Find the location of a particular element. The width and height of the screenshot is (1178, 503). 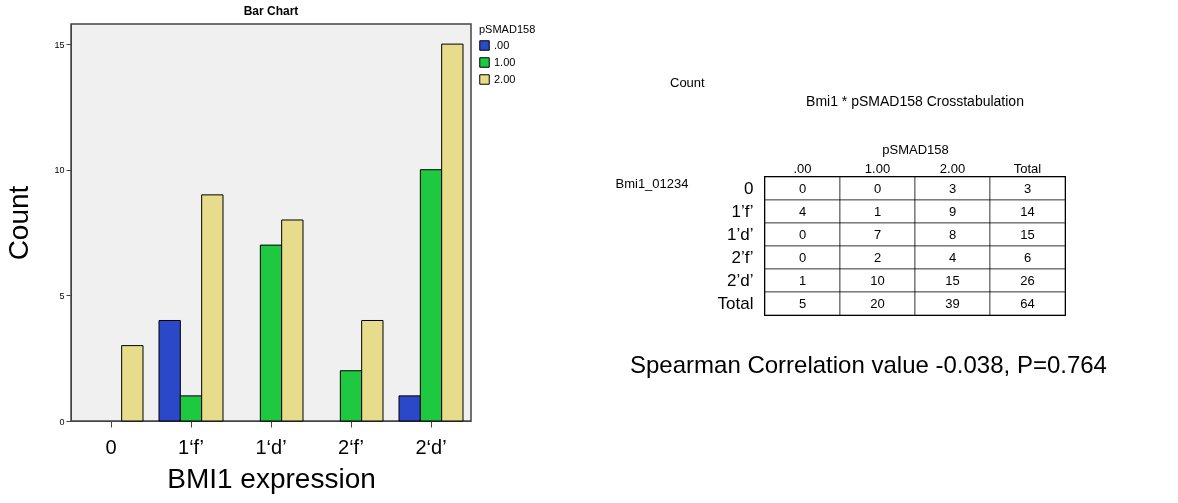

x-tick-label: 1.00 is located at coordinates (877, 168).